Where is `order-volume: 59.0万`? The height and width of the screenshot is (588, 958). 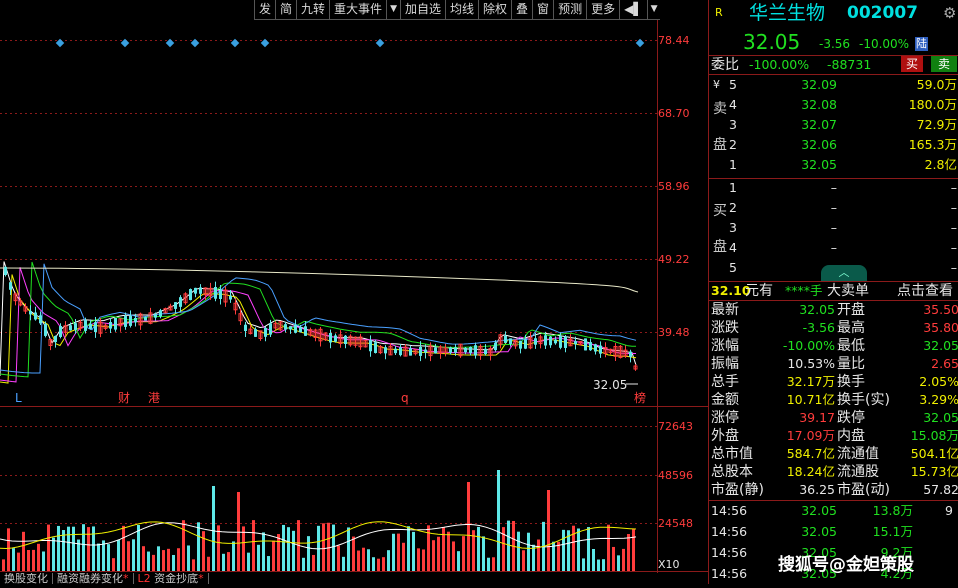
order-volume: 59.0万 is located at coordinates (936, 84).